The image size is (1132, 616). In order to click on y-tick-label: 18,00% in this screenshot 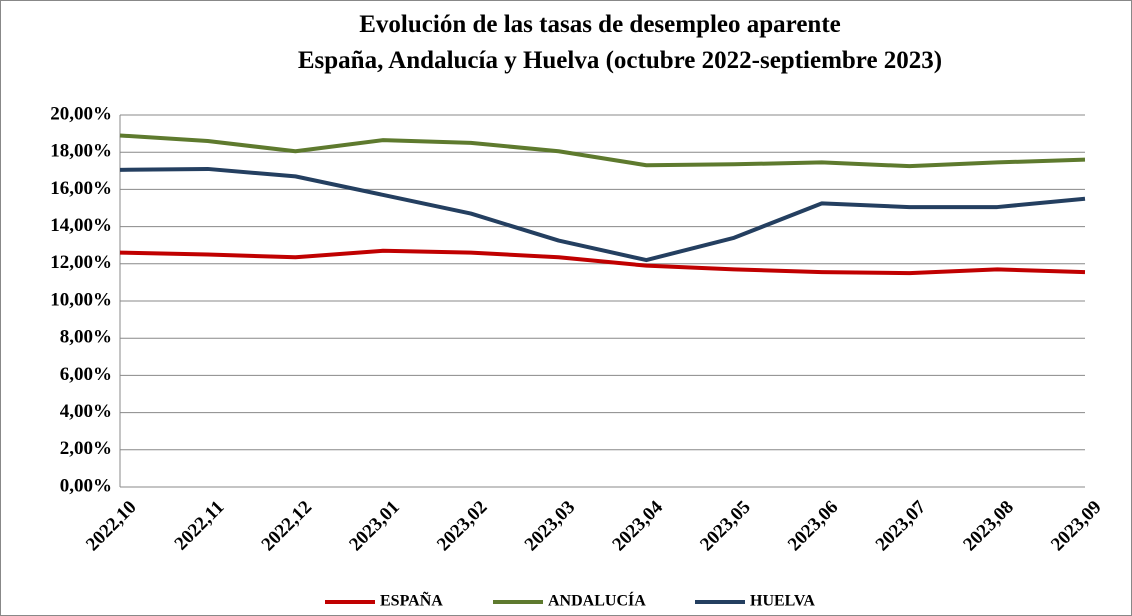, I will do `click(81, 151)`.